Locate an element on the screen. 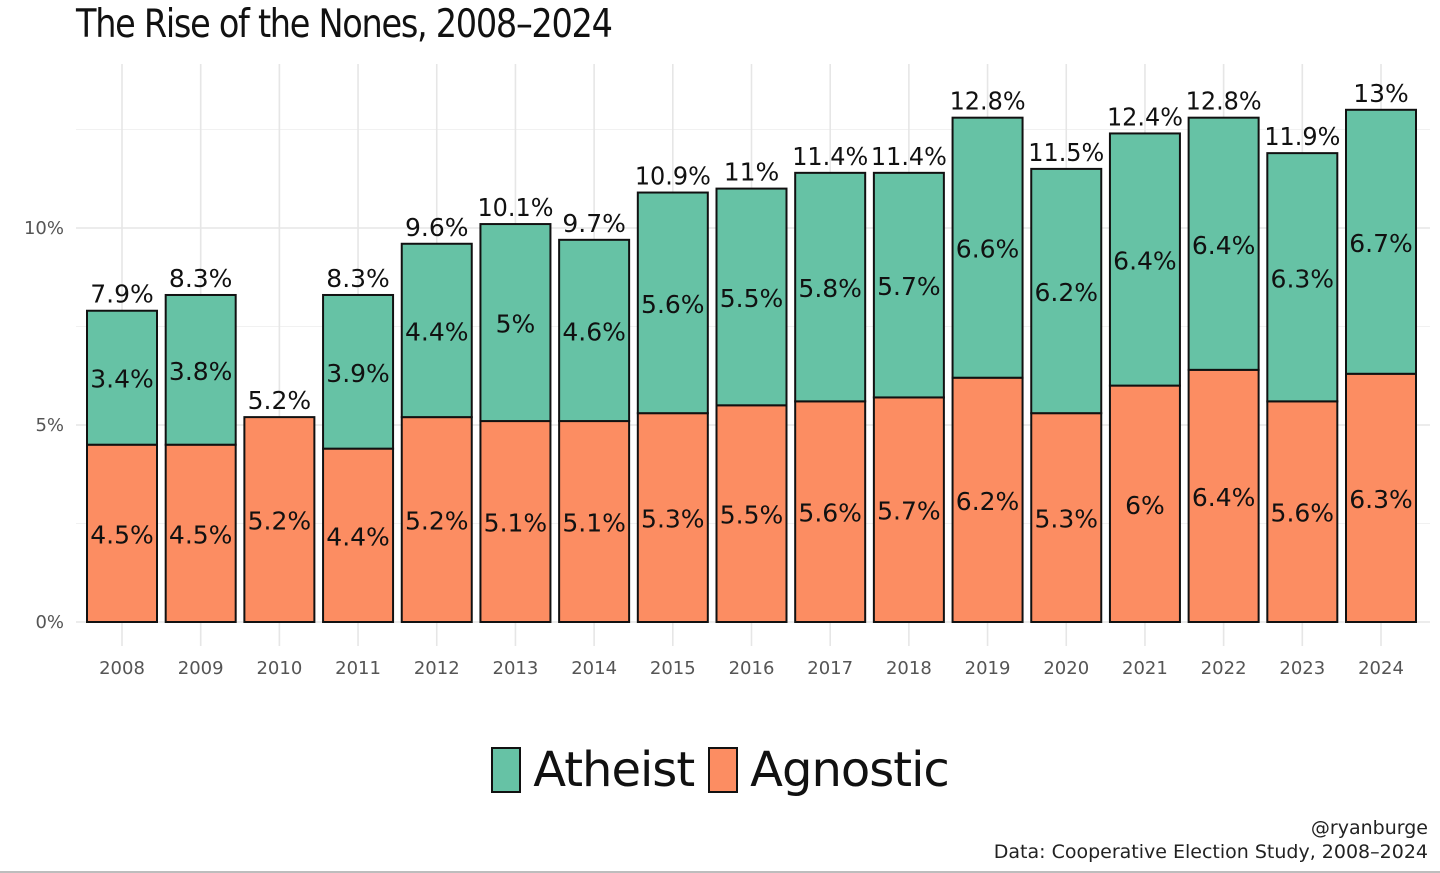 The width and height of the screenshot is (1440, 873). data-label-agnostic: 6.4% is located at coordinates (1224, 497).